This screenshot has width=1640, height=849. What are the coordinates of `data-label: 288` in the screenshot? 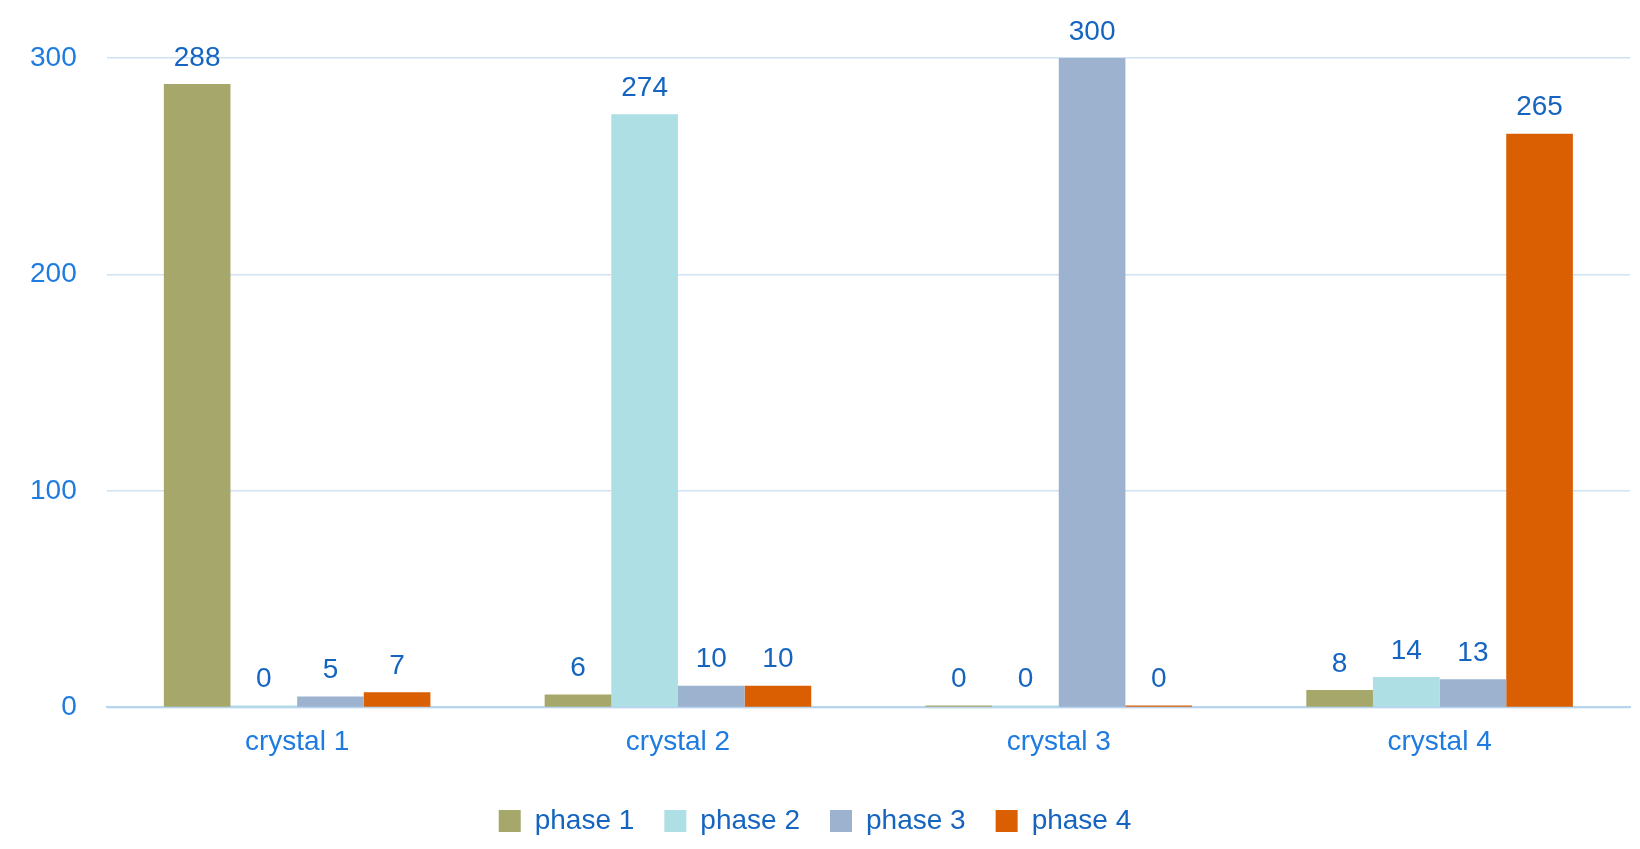 It's located at (197, 56).